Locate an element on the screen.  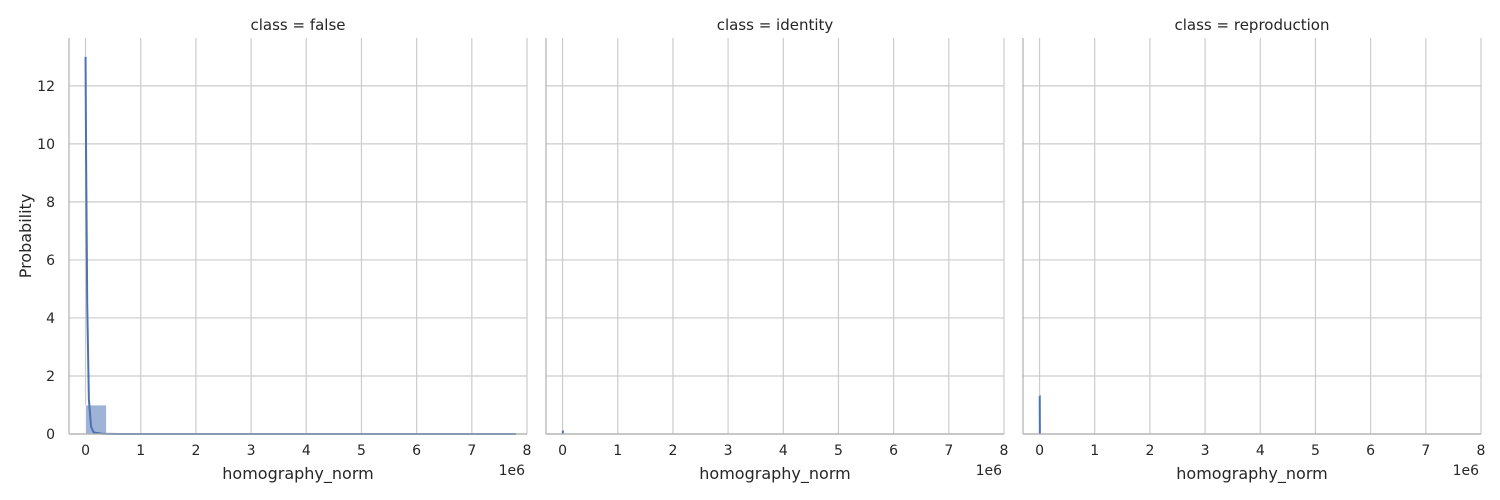
y-tick-label: 0 is located at coordinates (50, 435).